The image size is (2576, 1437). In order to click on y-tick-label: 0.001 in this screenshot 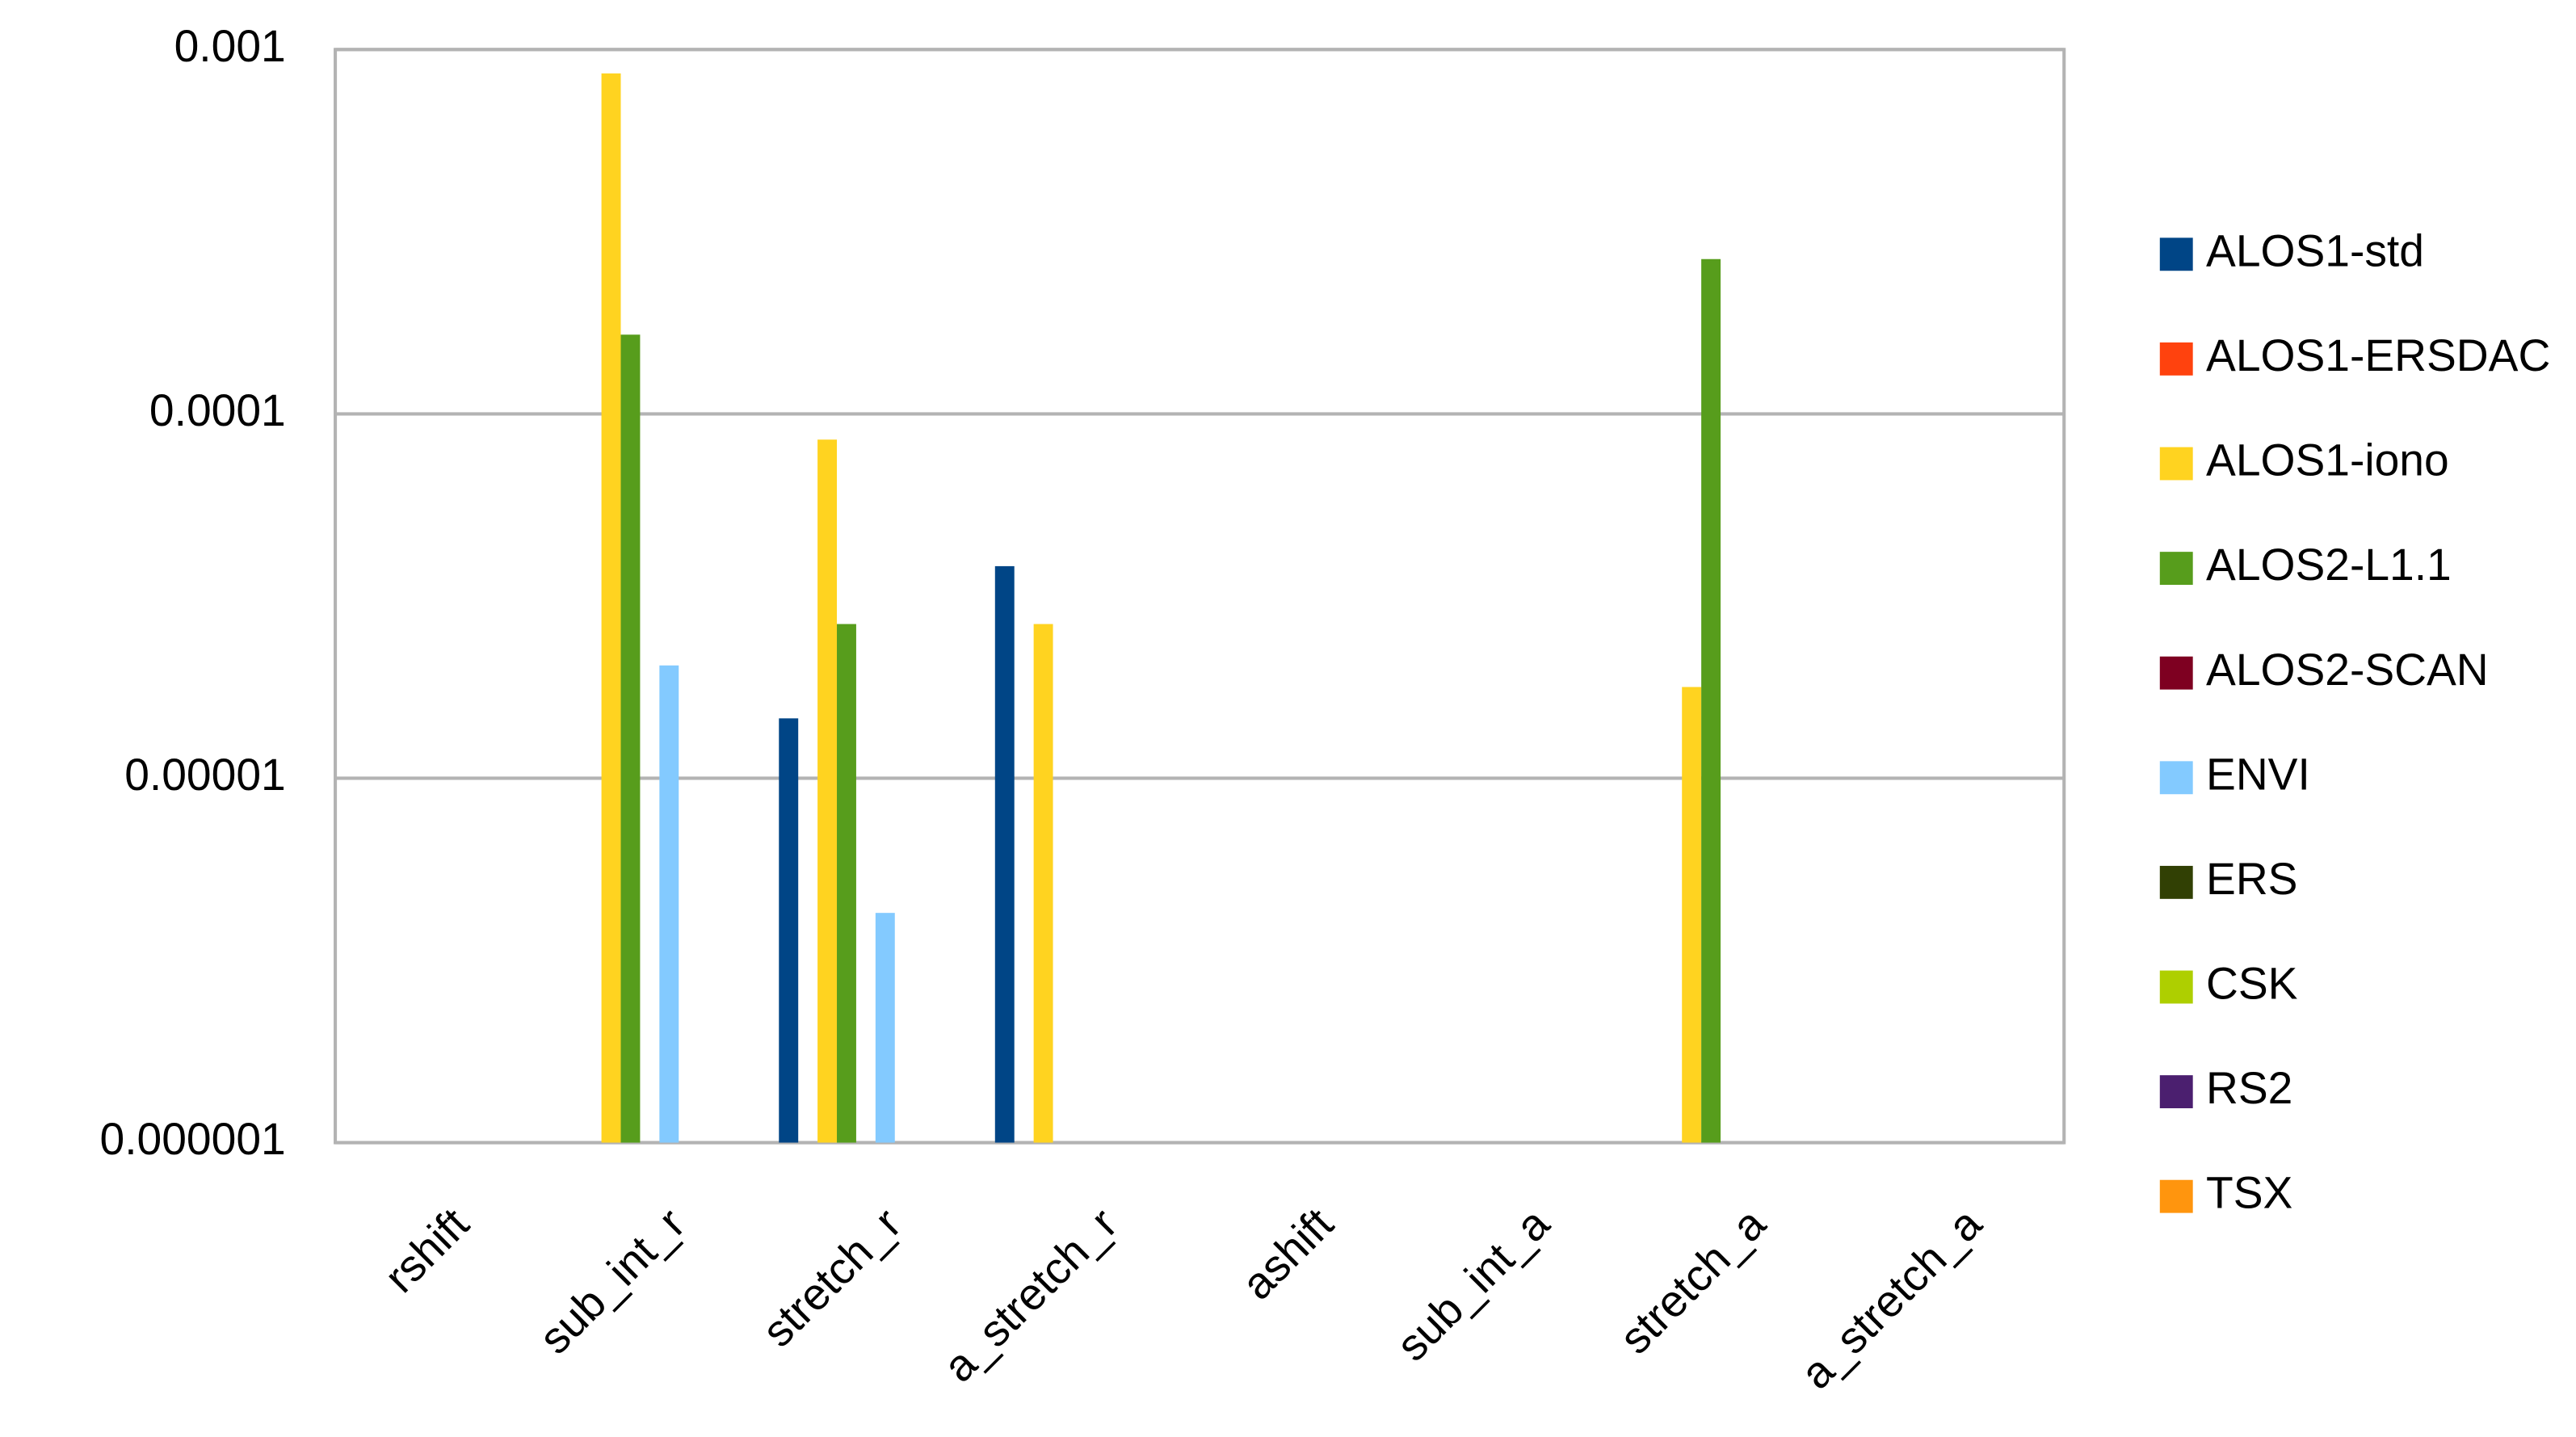, I will do `click(230, 46)`.